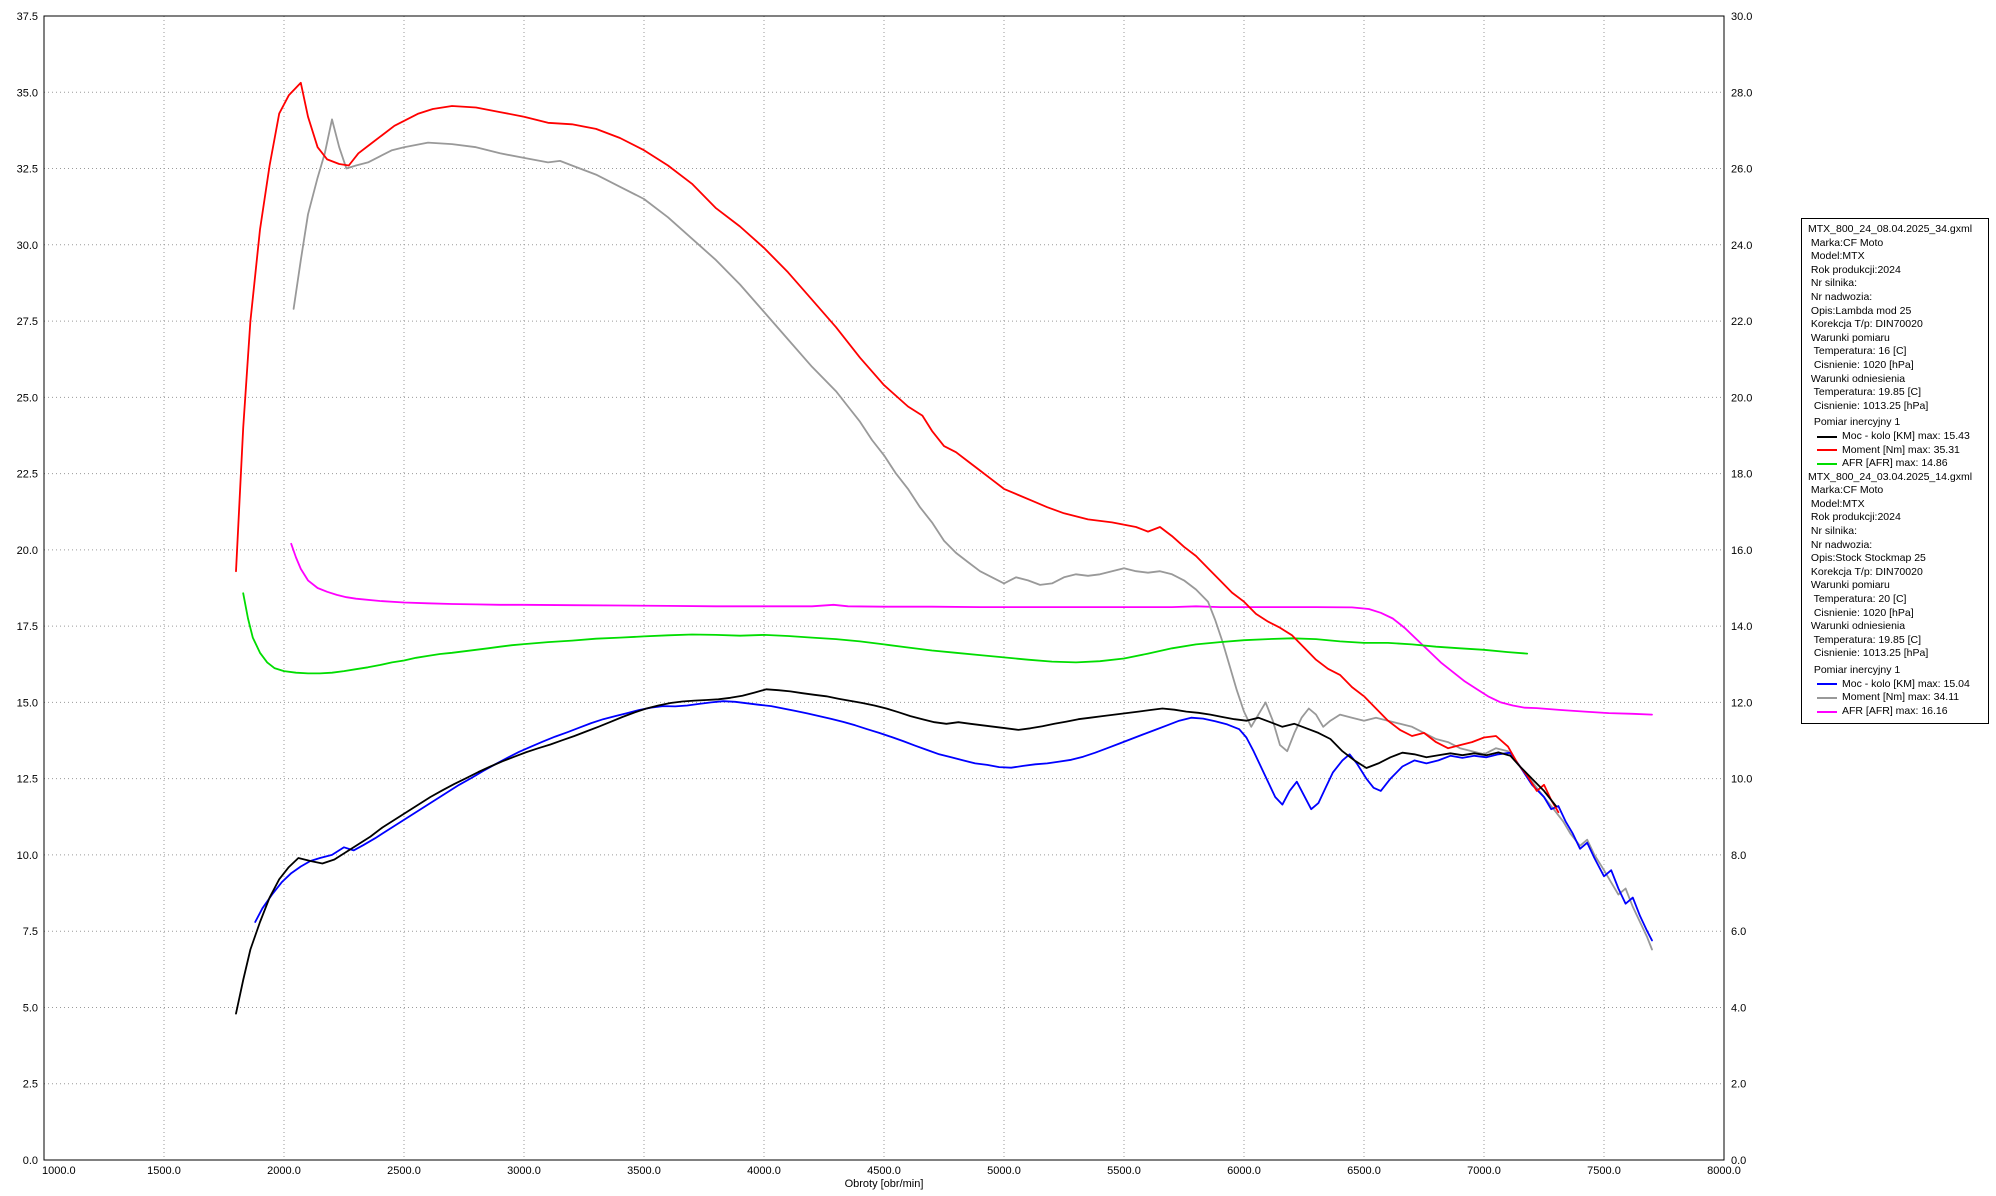 The image size is (1996, 1196). I want to click on axis-tick-label: 1000.0, so click(59, 1171).